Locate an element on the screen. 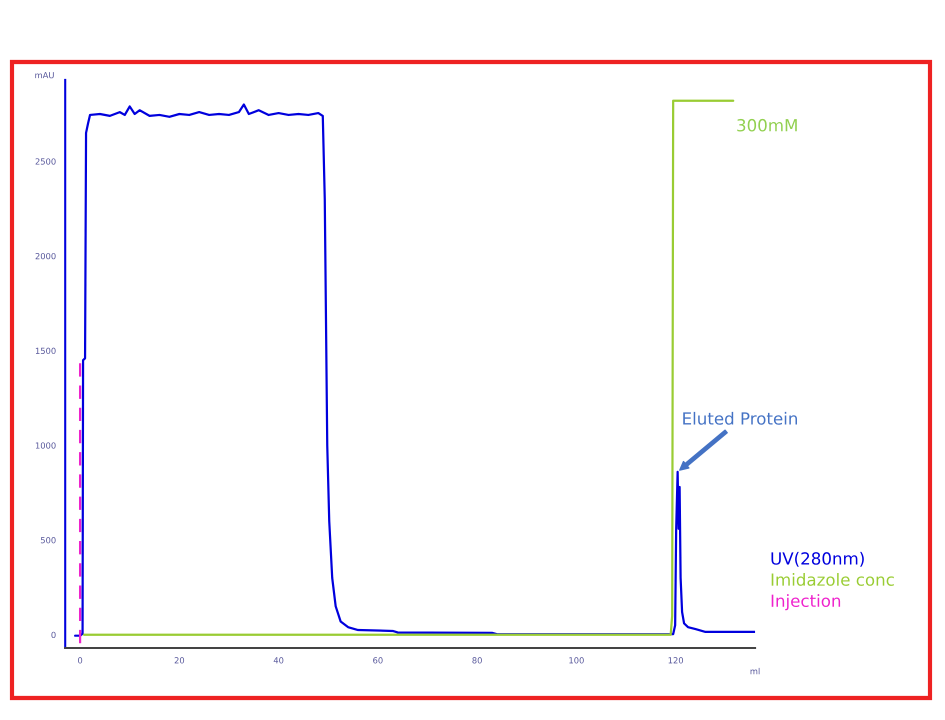 This screenshot has width=945, height=720. annotation: Eluted Protein is located at coordinates (740, 418).